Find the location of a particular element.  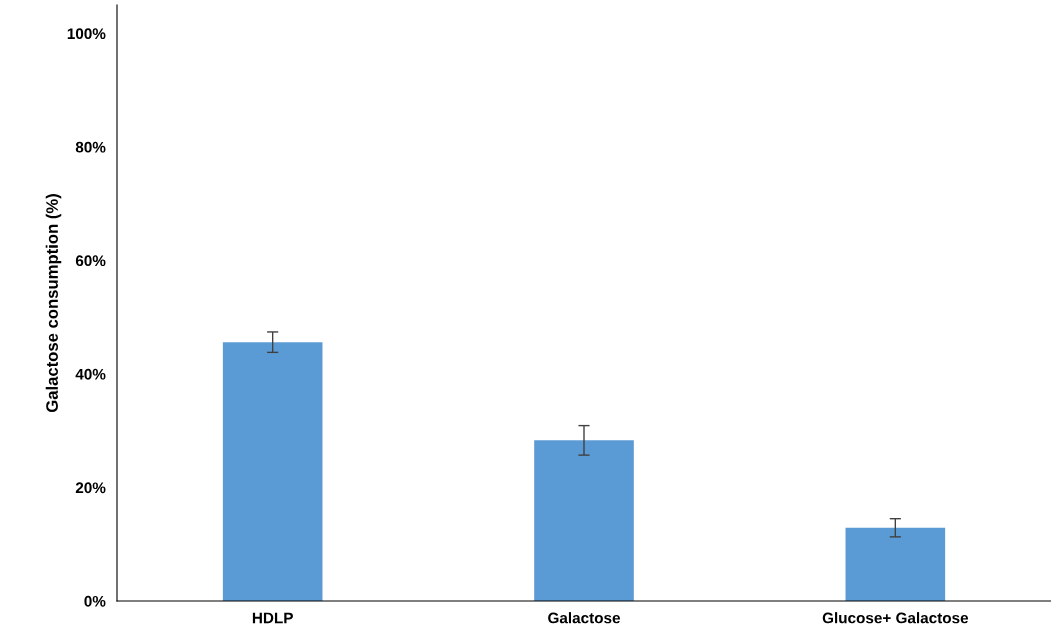

y-tick-label: 80% is located at coordinates (90, 147).